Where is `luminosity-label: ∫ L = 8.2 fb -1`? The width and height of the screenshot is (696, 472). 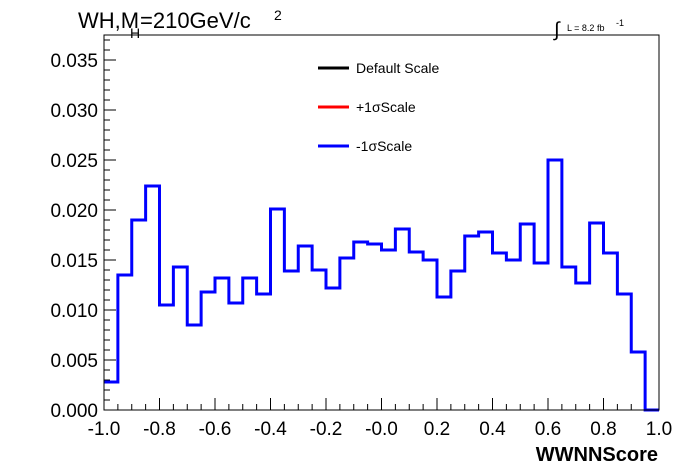
luminosity-label: ∫ L = 8.2 fb -1 is located at coordinates (588, 29).